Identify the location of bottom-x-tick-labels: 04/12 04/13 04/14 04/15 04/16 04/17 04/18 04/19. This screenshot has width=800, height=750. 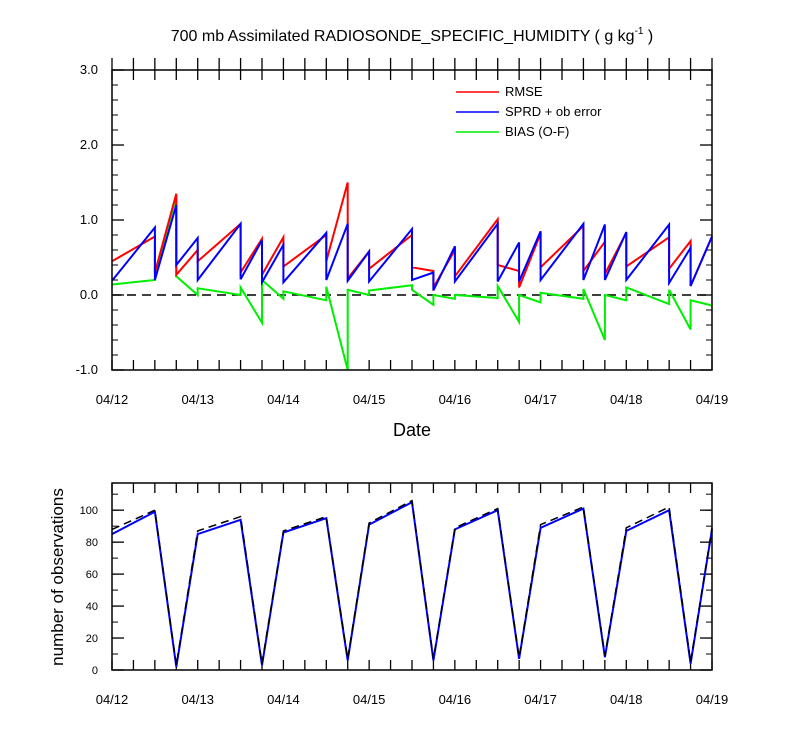
(412, 699).